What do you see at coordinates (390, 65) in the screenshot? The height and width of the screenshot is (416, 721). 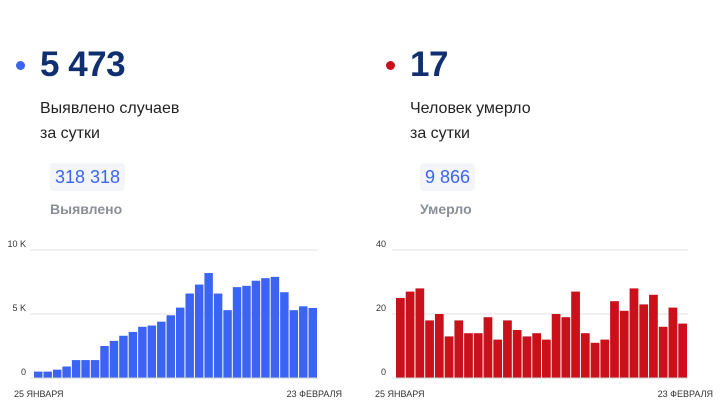 I see `deaths-dot` at bounding box center [390, 65].